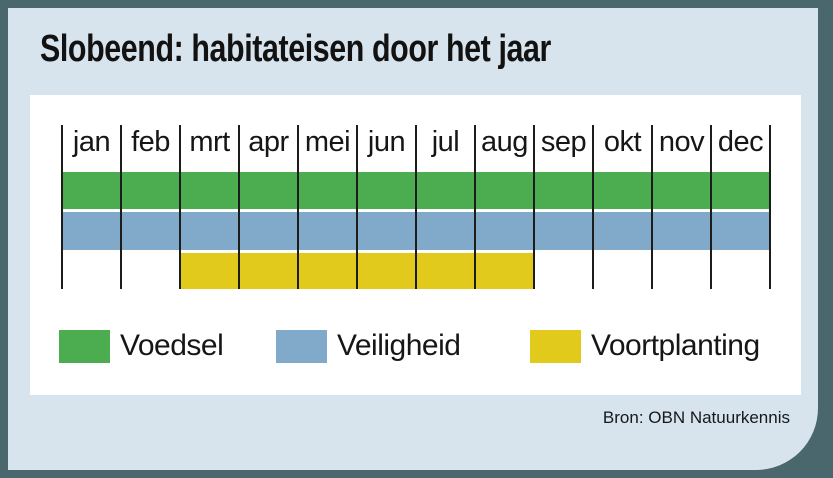 This screenshot has height=478, width=833. I want to click on month-label-jun: jun, so click(386, 142).